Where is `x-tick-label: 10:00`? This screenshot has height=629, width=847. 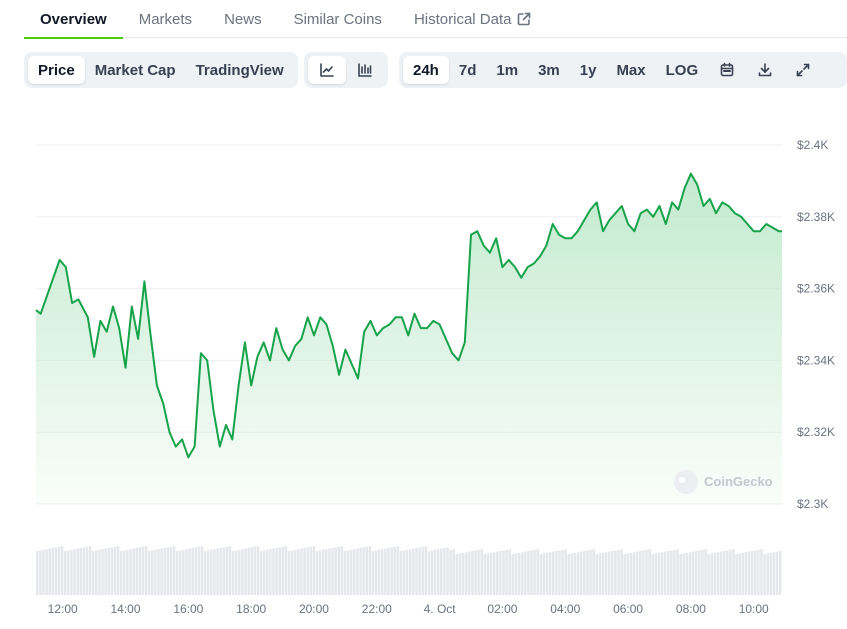
x-tick-label: 10:00 is located at coordinates (754, 609).